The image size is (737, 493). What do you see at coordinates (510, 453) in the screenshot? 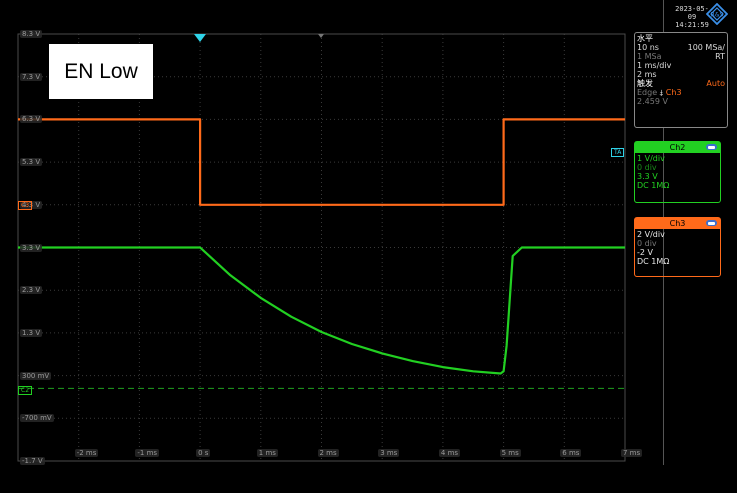
I see `x-axis-label: 5 ms` at bounding box center [510, 453].